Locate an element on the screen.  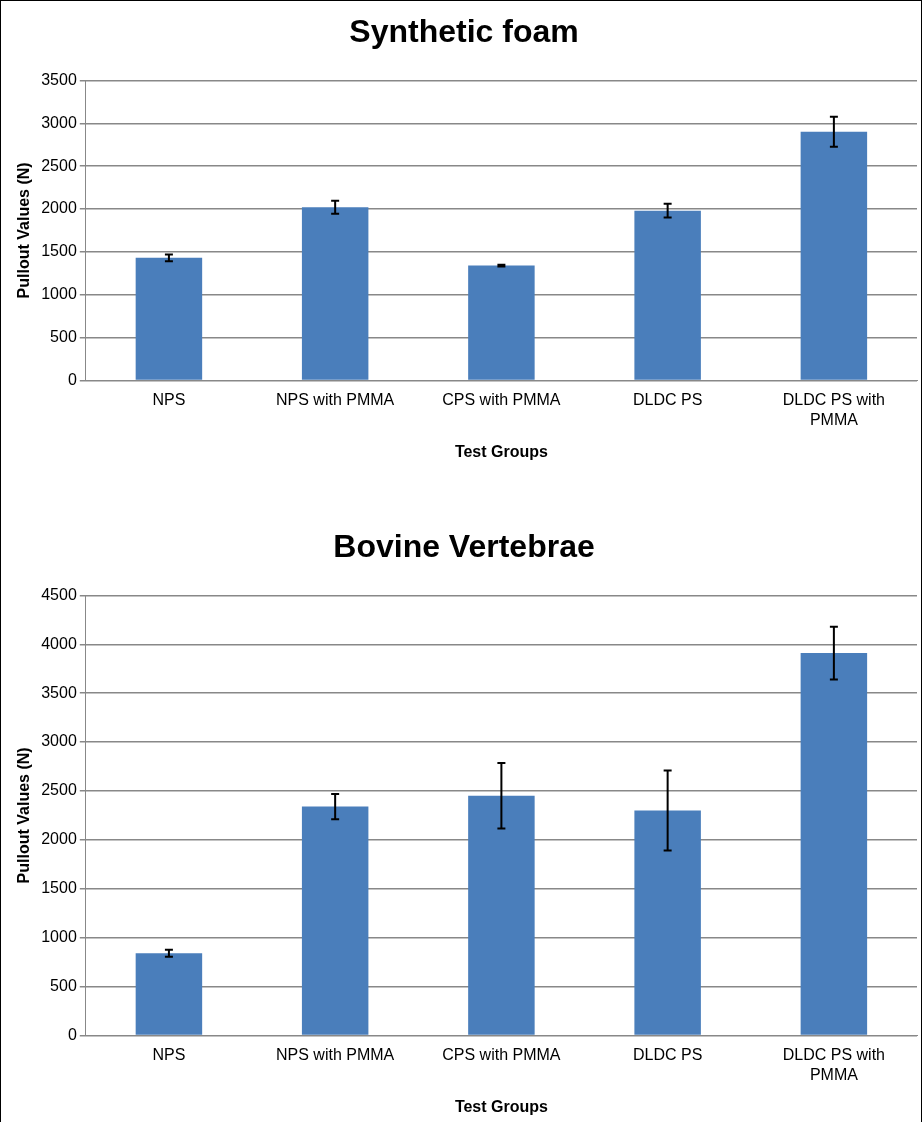
y-tick-label: 4000 is located at coordinates (59, 643).